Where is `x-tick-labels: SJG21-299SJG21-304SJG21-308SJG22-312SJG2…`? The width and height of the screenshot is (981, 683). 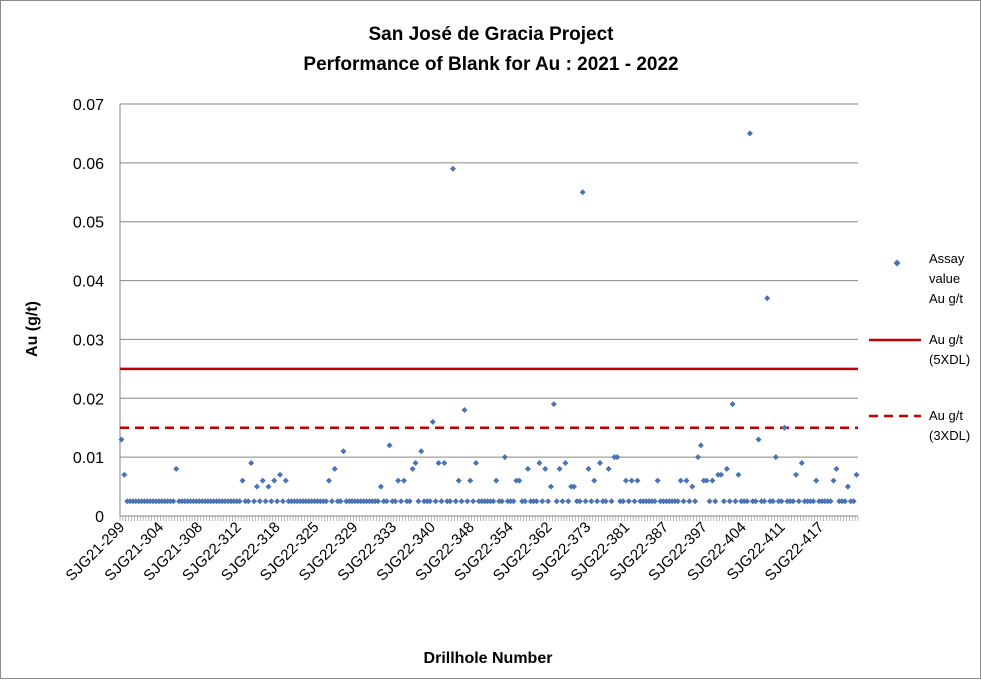
x-tick-labels: SJG21-299SJG21-304SJG21-308SJG22-312SJG2… is located at coordinates (445, 552).